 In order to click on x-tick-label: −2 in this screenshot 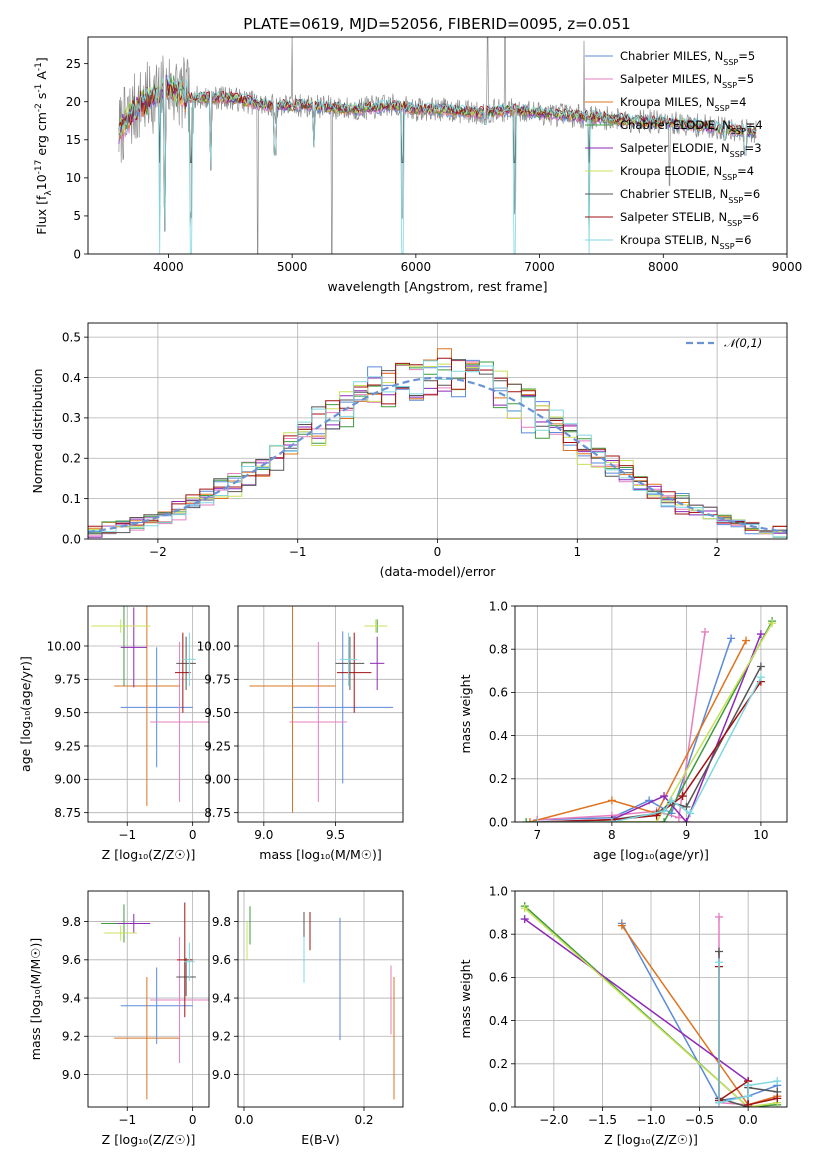, I will do `click(158, 552)`.